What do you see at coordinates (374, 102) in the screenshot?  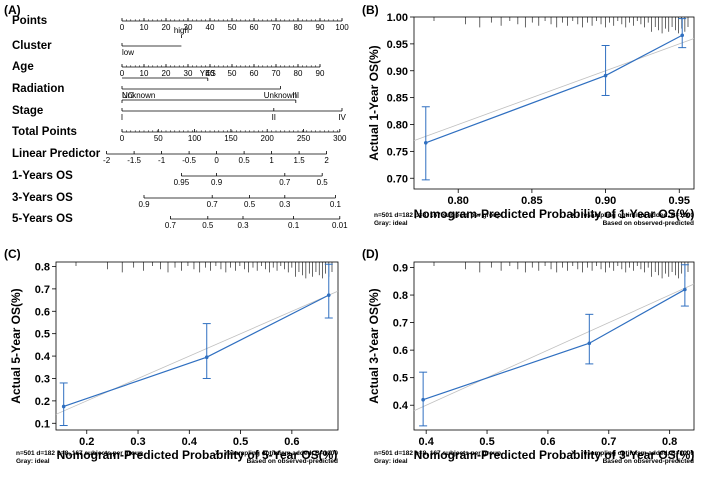 I see `y-axis-title: Actual 1-Year OS(%)` at bounding box center [374, 102].